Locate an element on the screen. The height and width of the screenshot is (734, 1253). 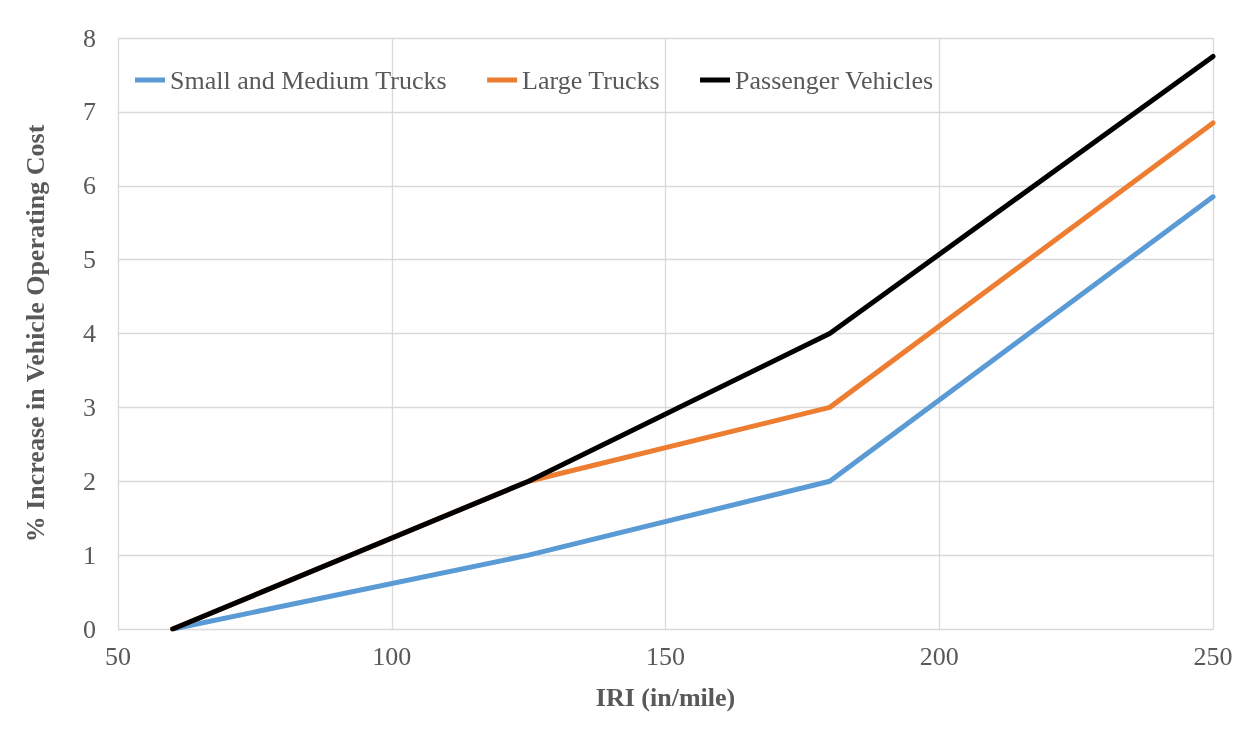
y-tick-label: 3 is located at coordinates (89, 407).